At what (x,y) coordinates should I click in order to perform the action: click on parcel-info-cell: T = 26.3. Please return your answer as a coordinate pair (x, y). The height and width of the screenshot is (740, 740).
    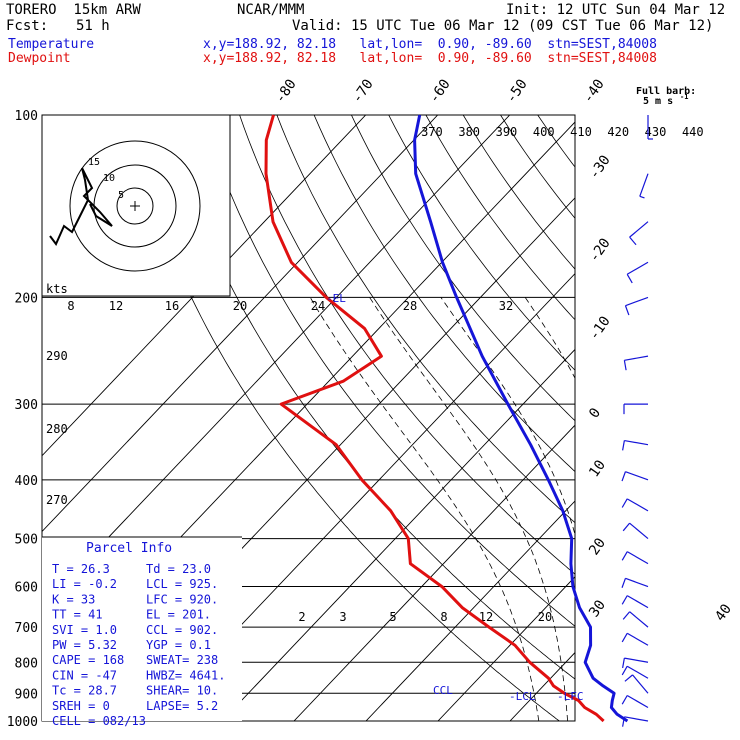
    Looking at the image, I should click on (81, 569).